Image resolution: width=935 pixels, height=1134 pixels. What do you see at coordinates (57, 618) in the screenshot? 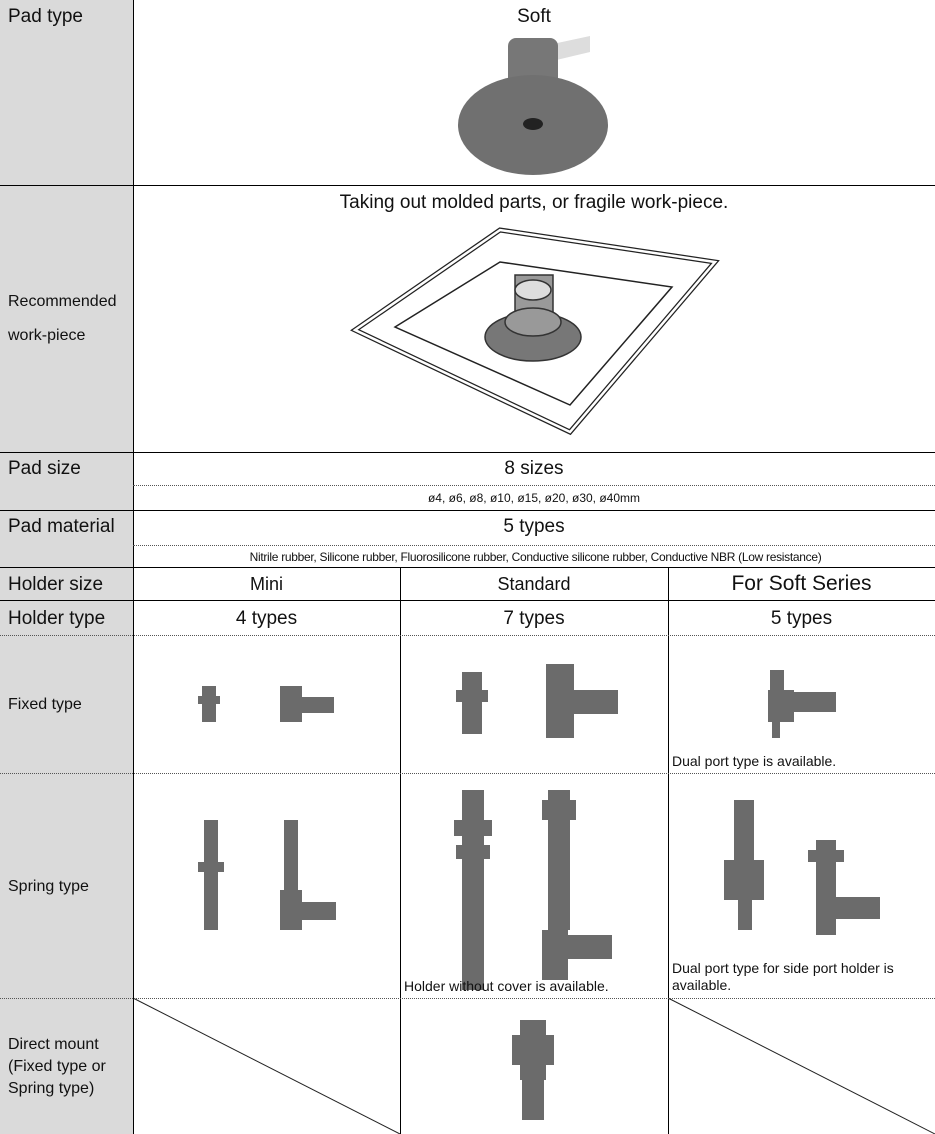
I see `row-label: Holder type` at bounding box center [57, 618].